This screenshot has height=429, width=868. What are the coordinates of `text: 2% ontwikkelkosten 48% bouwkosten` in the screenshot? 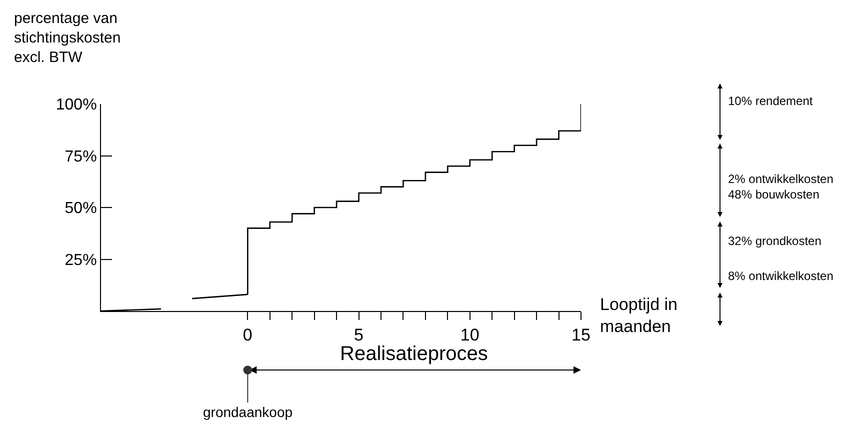 It's located at (781, 187).